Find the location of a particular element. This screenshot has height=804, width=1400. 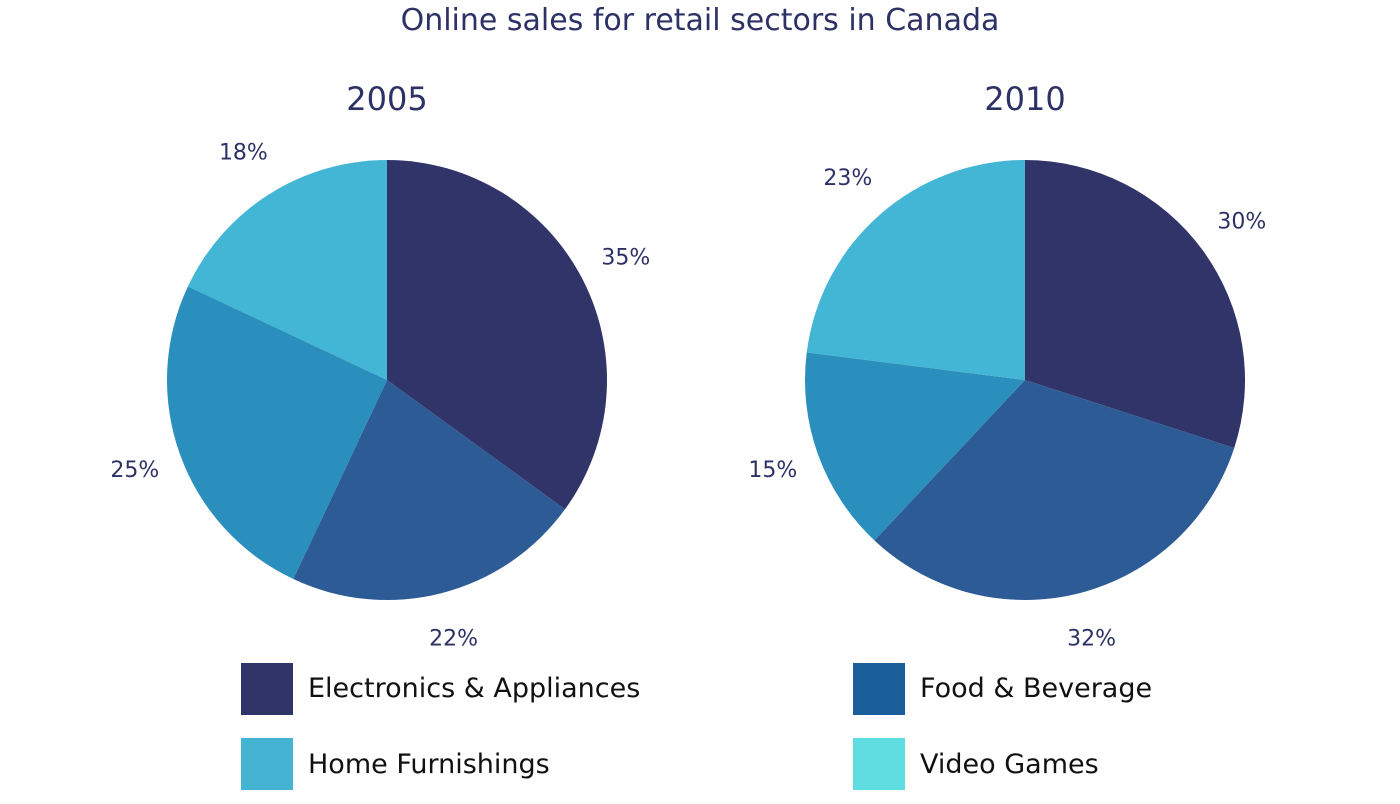

pie-slice-2010-food is located at coordinates (1054, 490).